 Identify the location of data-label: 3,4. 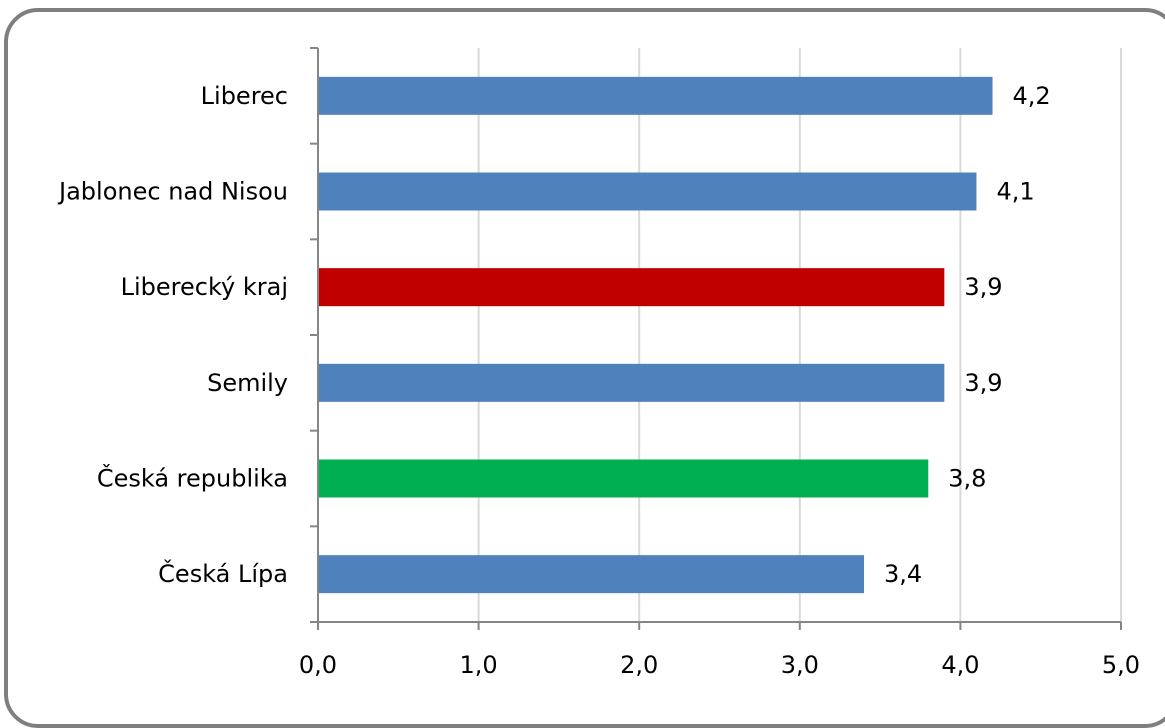
(903, 574).